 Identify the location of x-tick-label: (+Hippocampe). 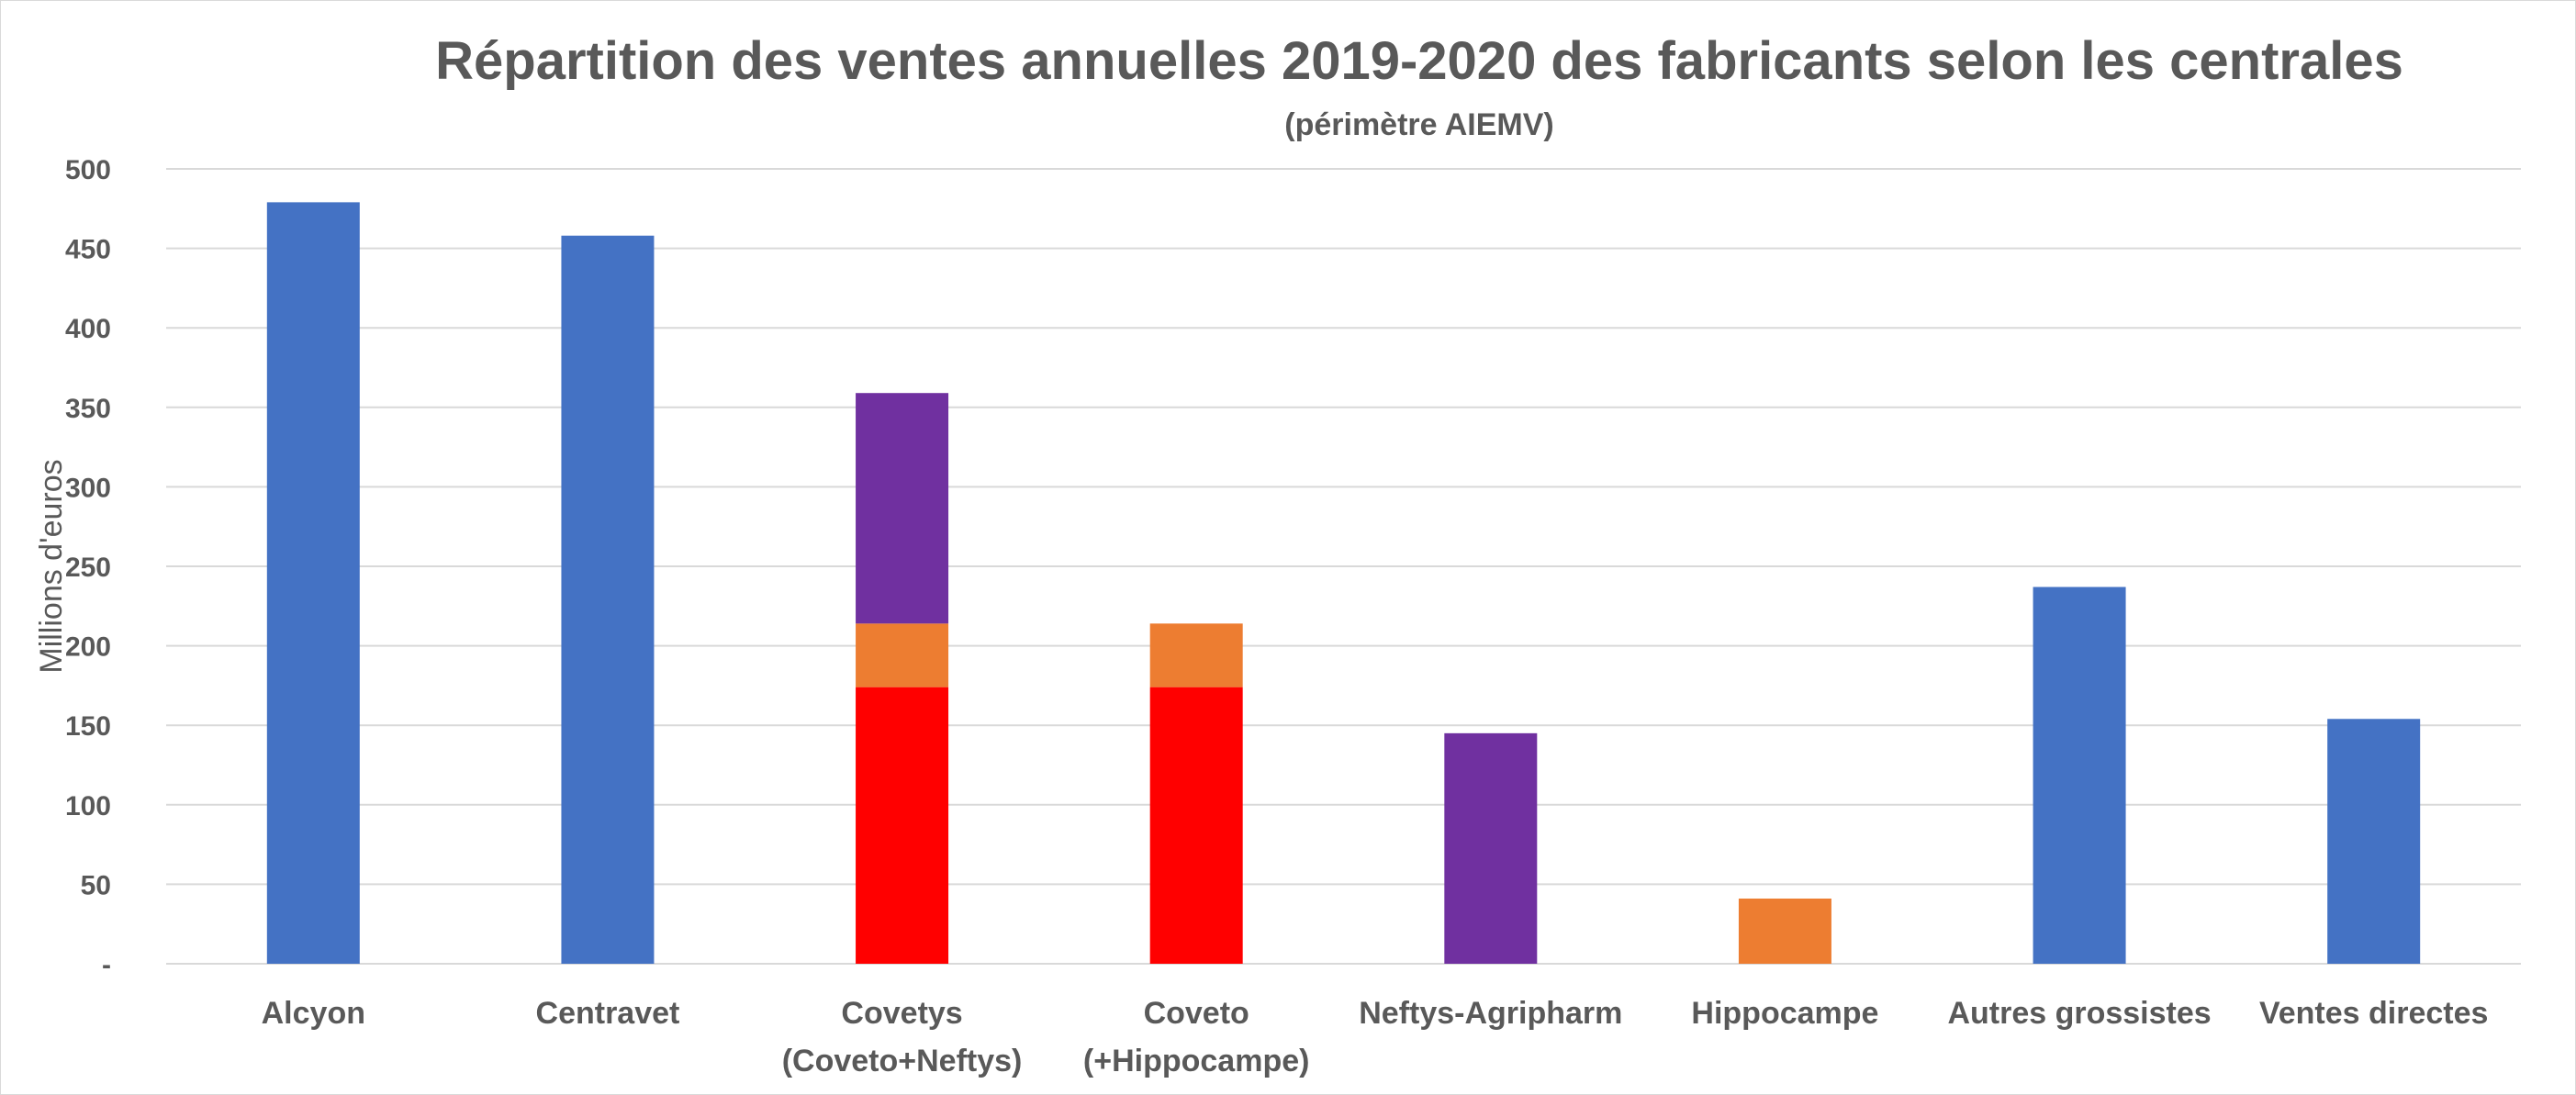
(1196, 1061).